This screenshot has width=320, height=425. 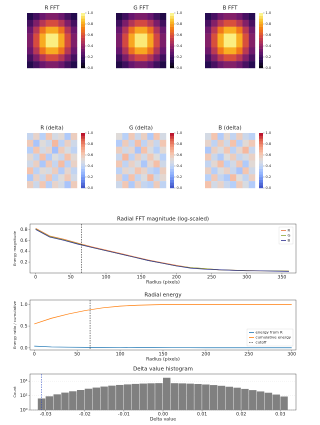 I want to click on x-tick-label: 150, so click(x=141, y=278).